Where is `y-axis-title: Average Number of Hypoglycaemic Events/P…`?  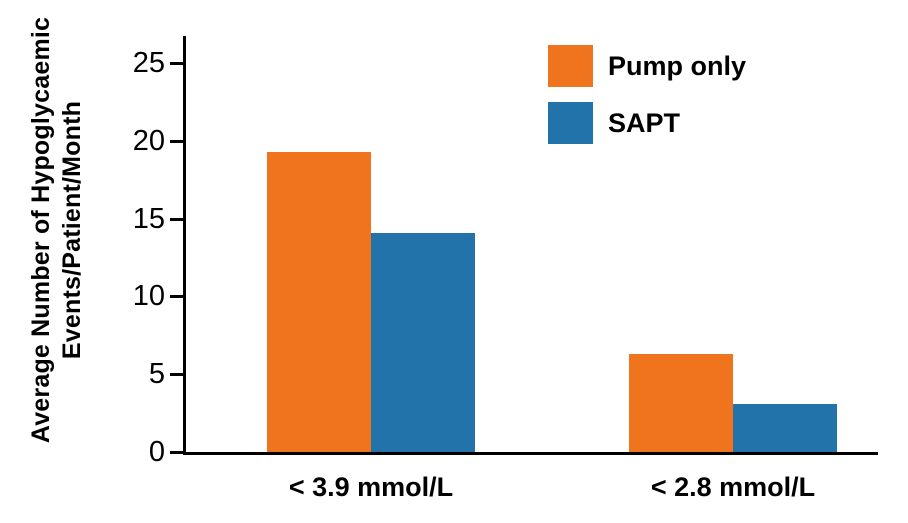
y-axis-title: Average Number of Hypoglycaemic Events/P… is located at coordinates (57, 230).